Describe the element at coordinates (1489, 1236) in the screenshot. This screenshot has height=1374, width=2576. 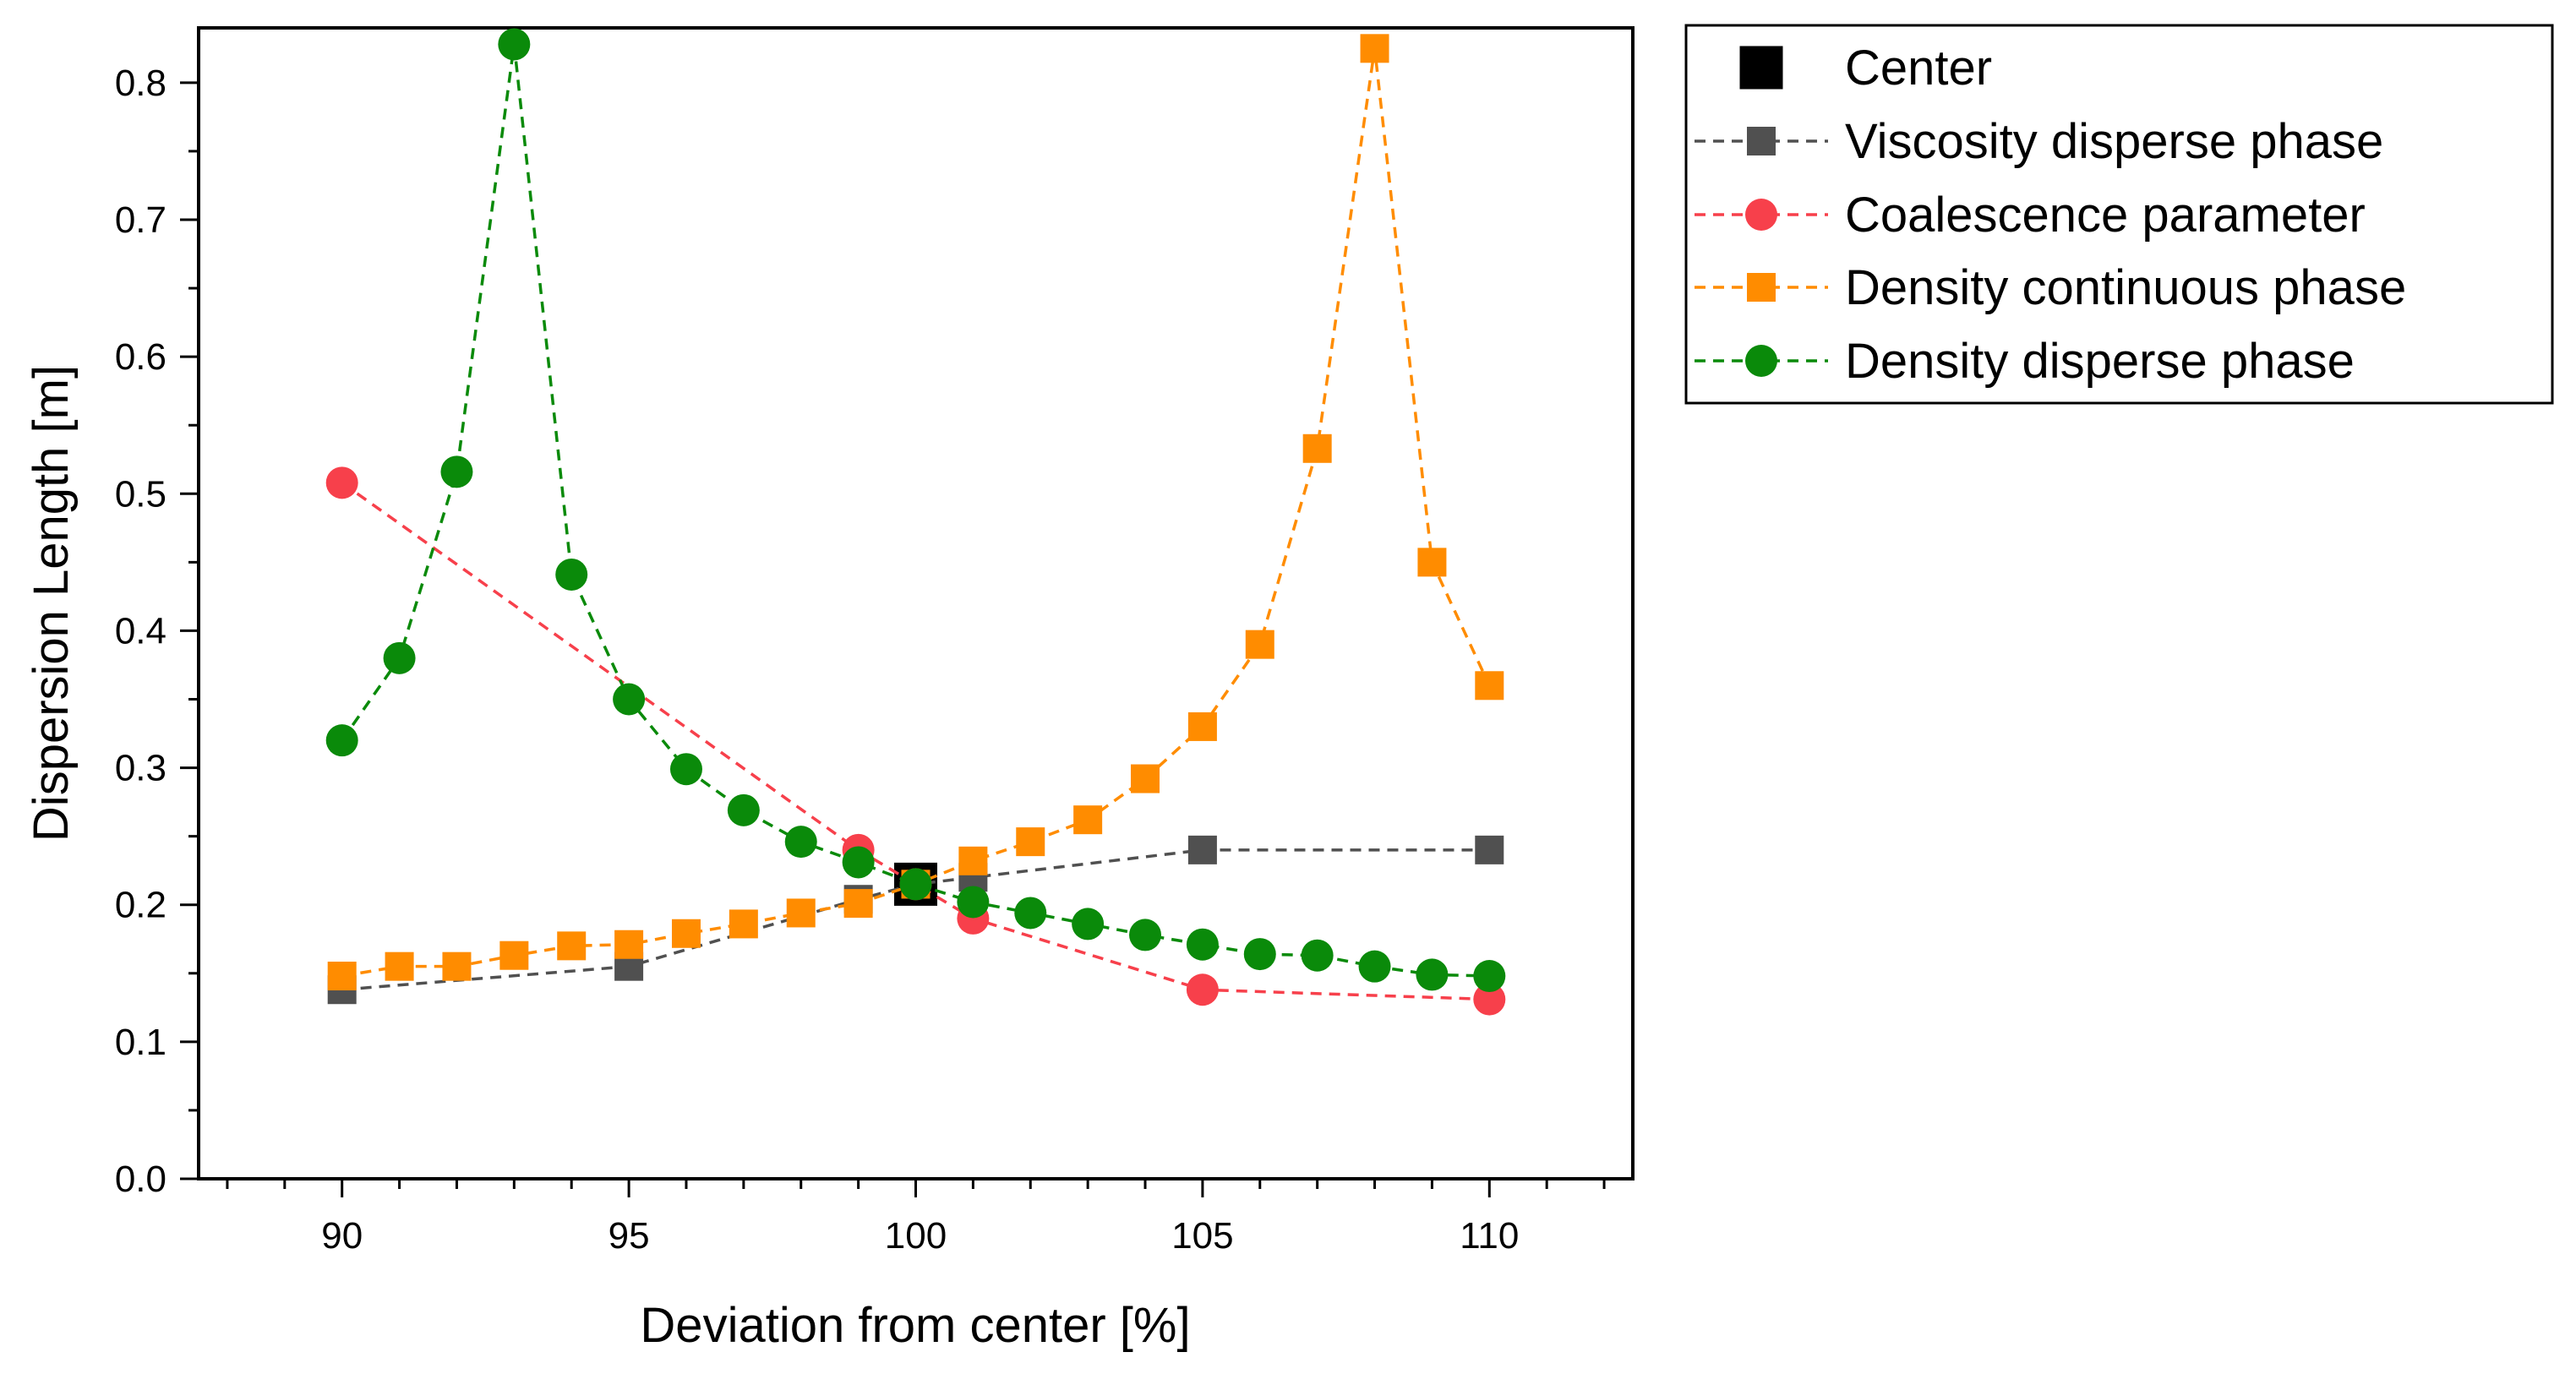
I see `x-tick-label: 110` at that location.